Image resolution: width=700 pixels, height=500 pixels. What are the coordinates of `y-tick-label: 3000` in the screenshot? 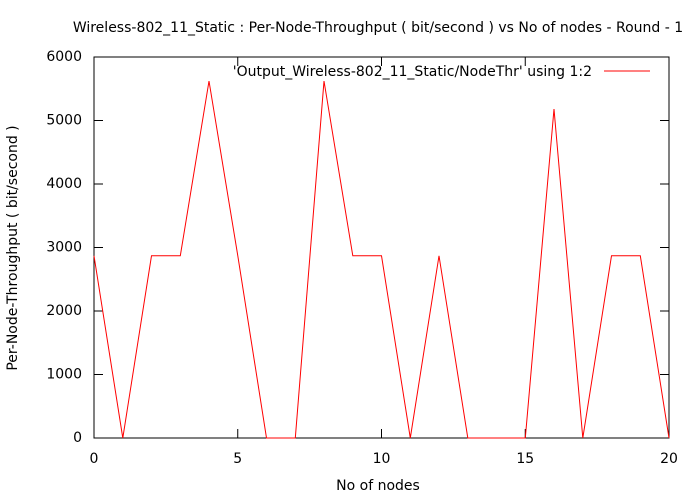 It's located at (64, 248).